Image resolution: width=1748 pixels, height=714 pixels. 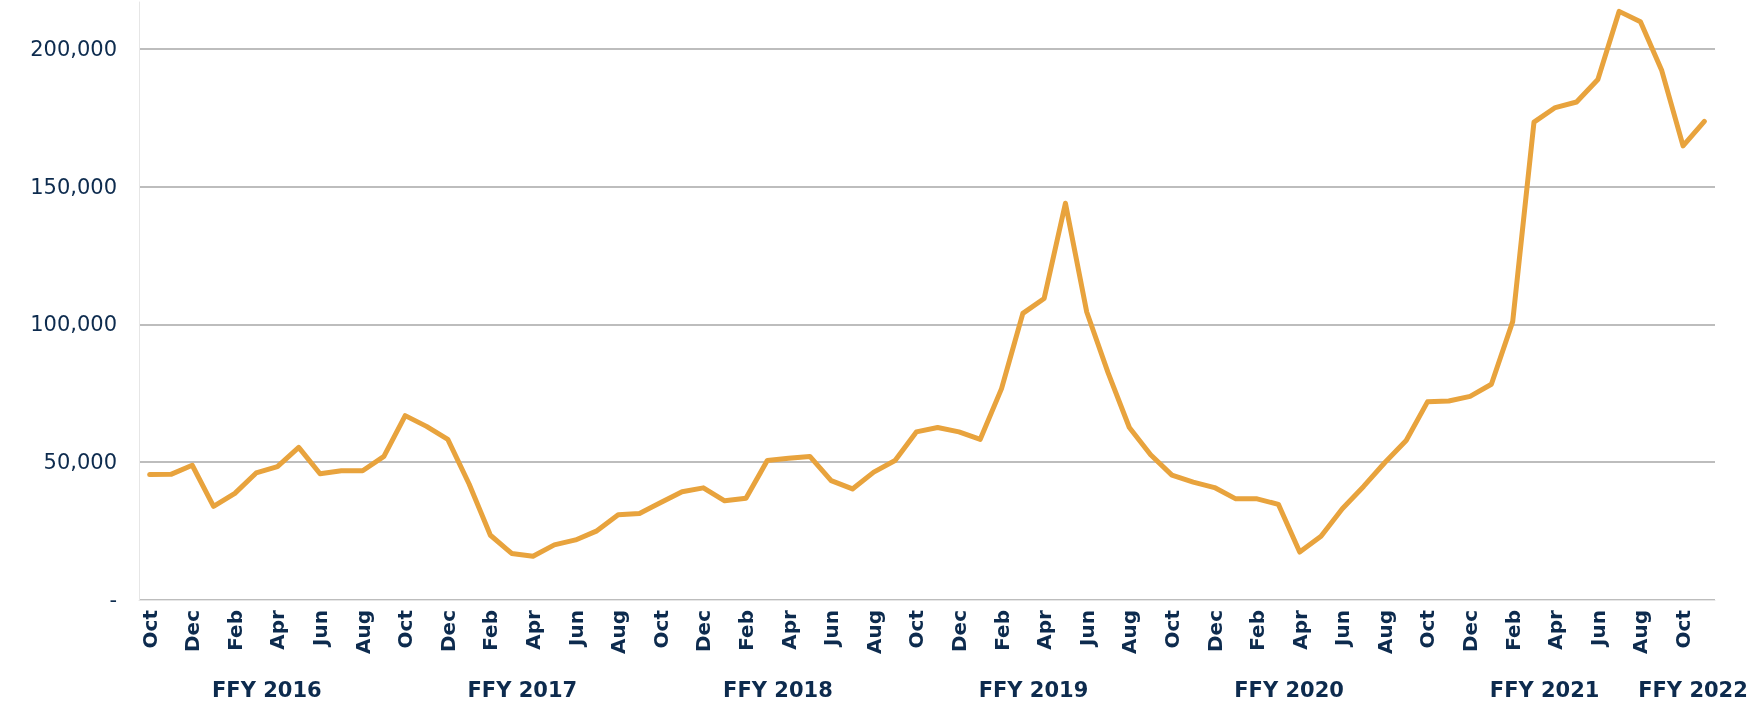 What do you see at coordinates (1289, 690) in the screenshot?
I see `text: FFY 2020` at bounding box center [1289, 690].